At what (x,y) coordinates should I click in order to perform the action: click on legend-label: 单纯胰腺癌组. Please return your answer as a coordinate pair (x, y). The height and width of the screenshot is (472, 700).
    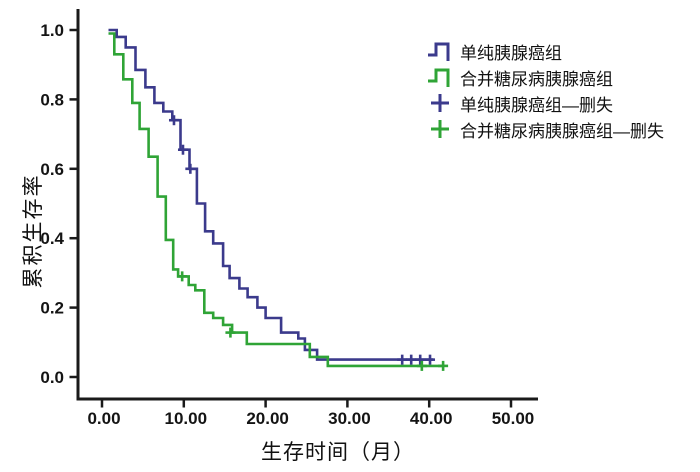
    Looking at the image, I should click on (511, 53).